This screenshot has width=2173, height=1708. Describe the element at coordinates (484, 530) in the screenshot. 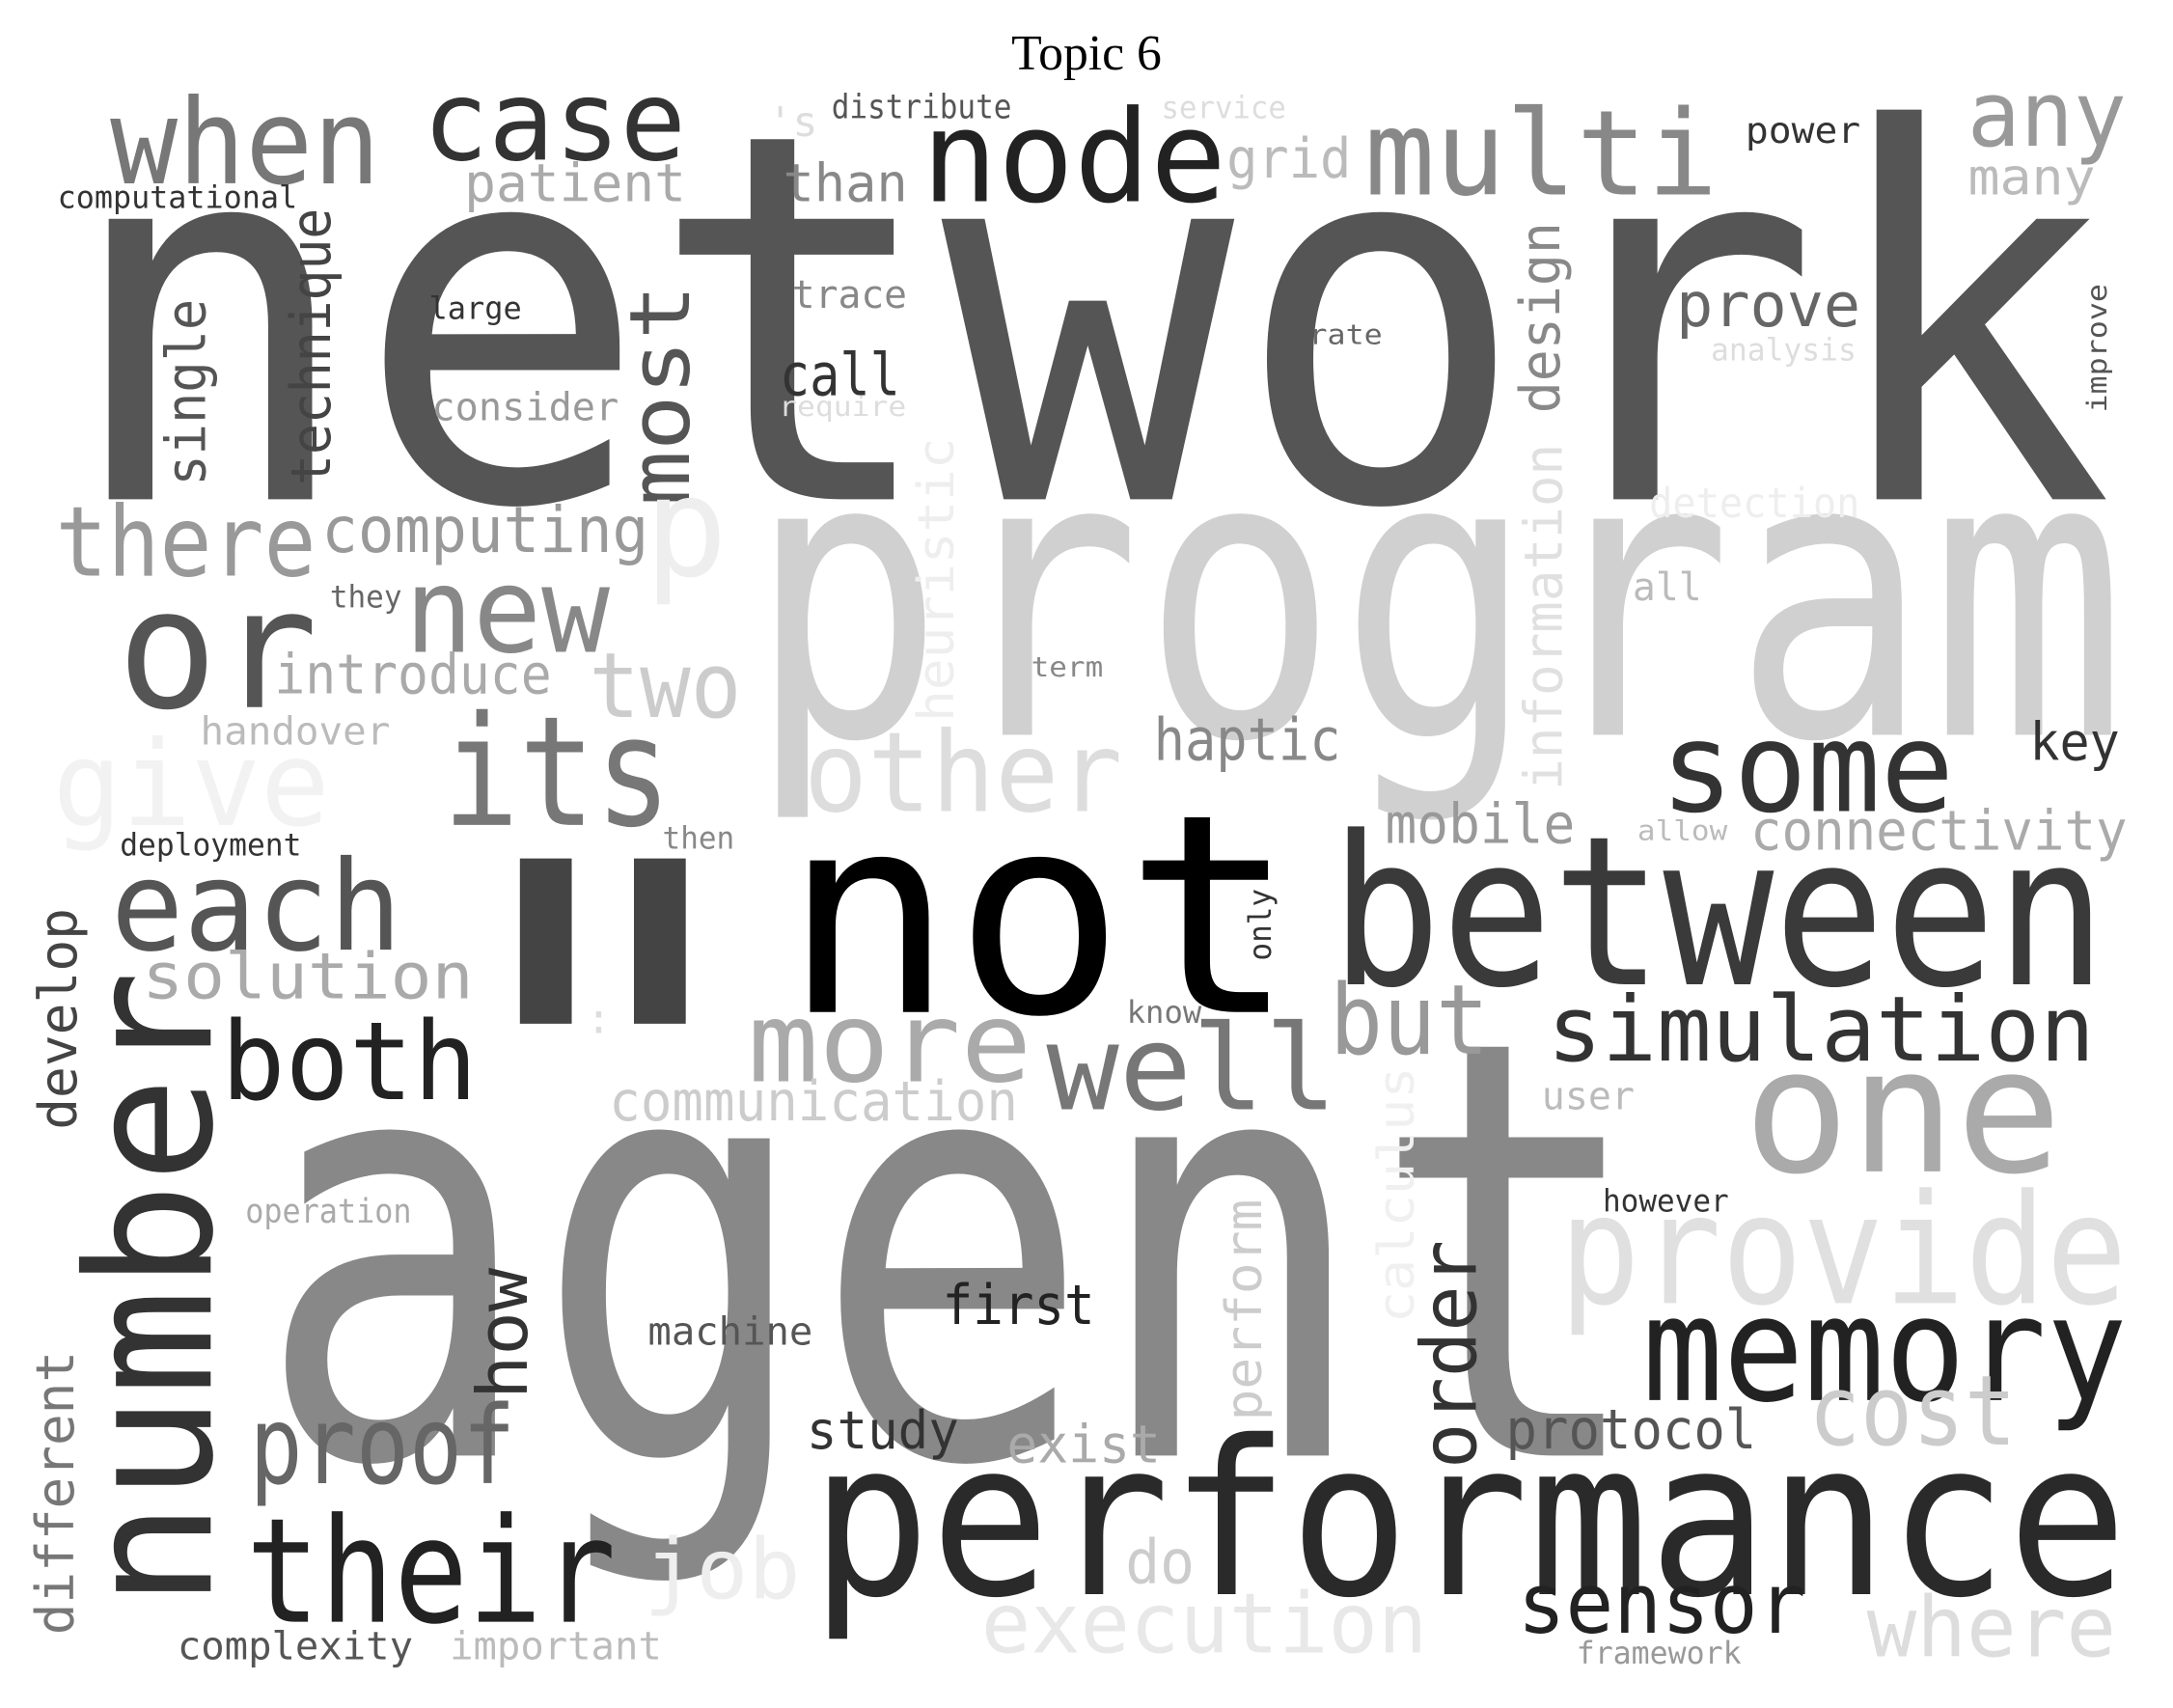

I see `word: computing` at that location.